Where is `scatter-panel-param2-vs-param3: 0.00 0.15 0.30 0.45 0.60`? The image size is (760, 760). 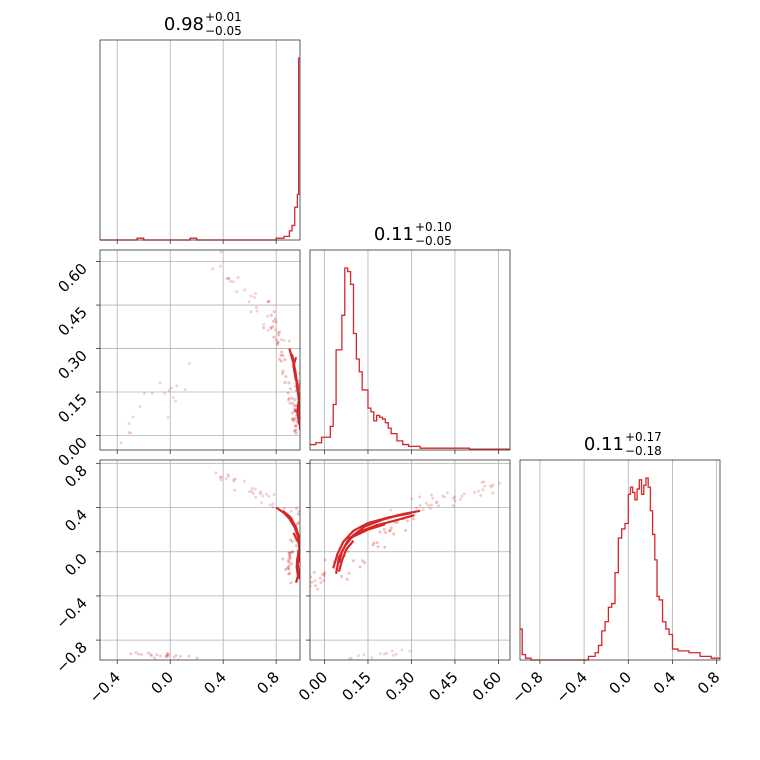
scatter-panel-param2-vs-param3: 0.00 0.15 0.30 0.45 0.60 is located at coordinates (403, 581).